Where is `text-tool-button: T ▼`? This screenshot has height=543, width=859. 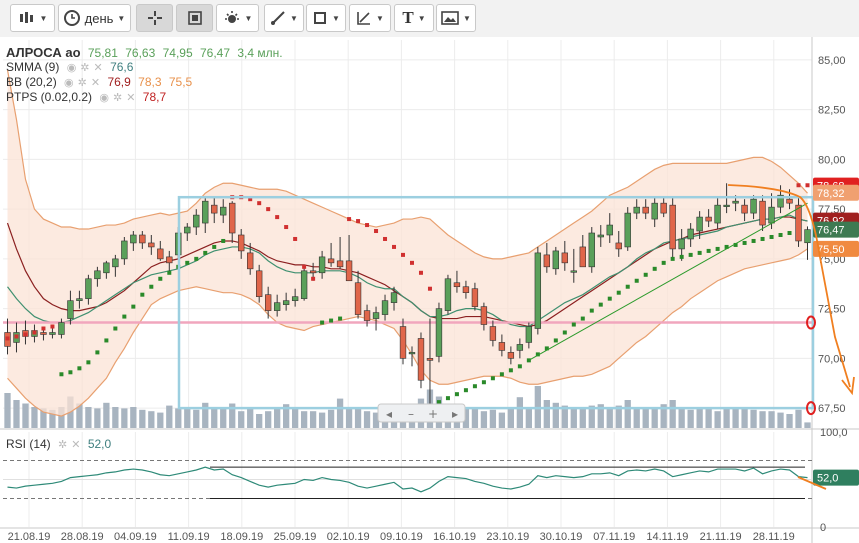
text-tool-button: T ▼ is located at coordinates (414, 18).